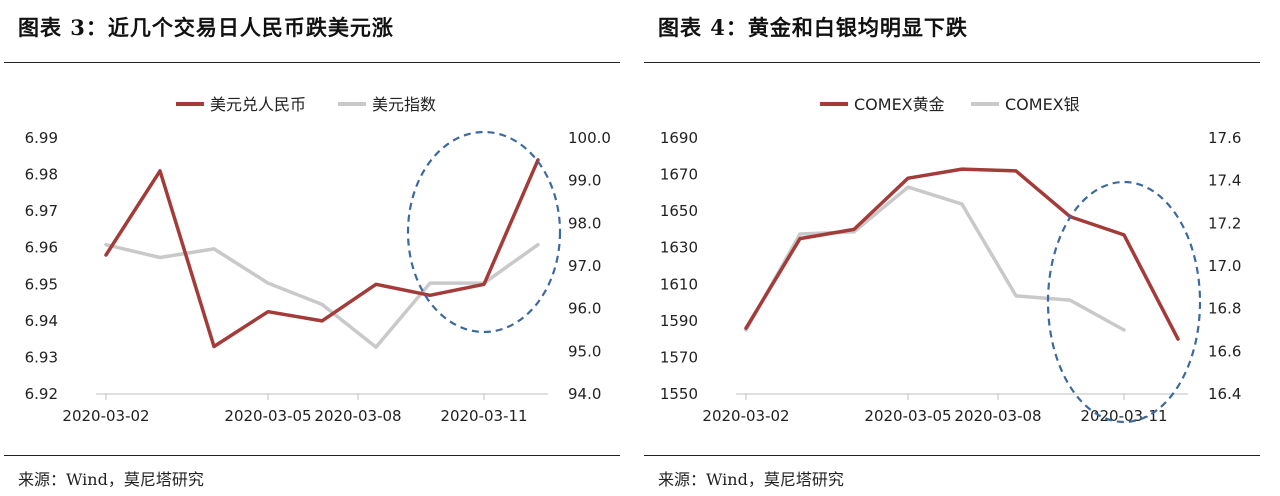 The image size is (1280, 496). Describe the element at coordinates (41, 321) in the screenshot. I see `y-left-tick-label: 6.94` at that location.